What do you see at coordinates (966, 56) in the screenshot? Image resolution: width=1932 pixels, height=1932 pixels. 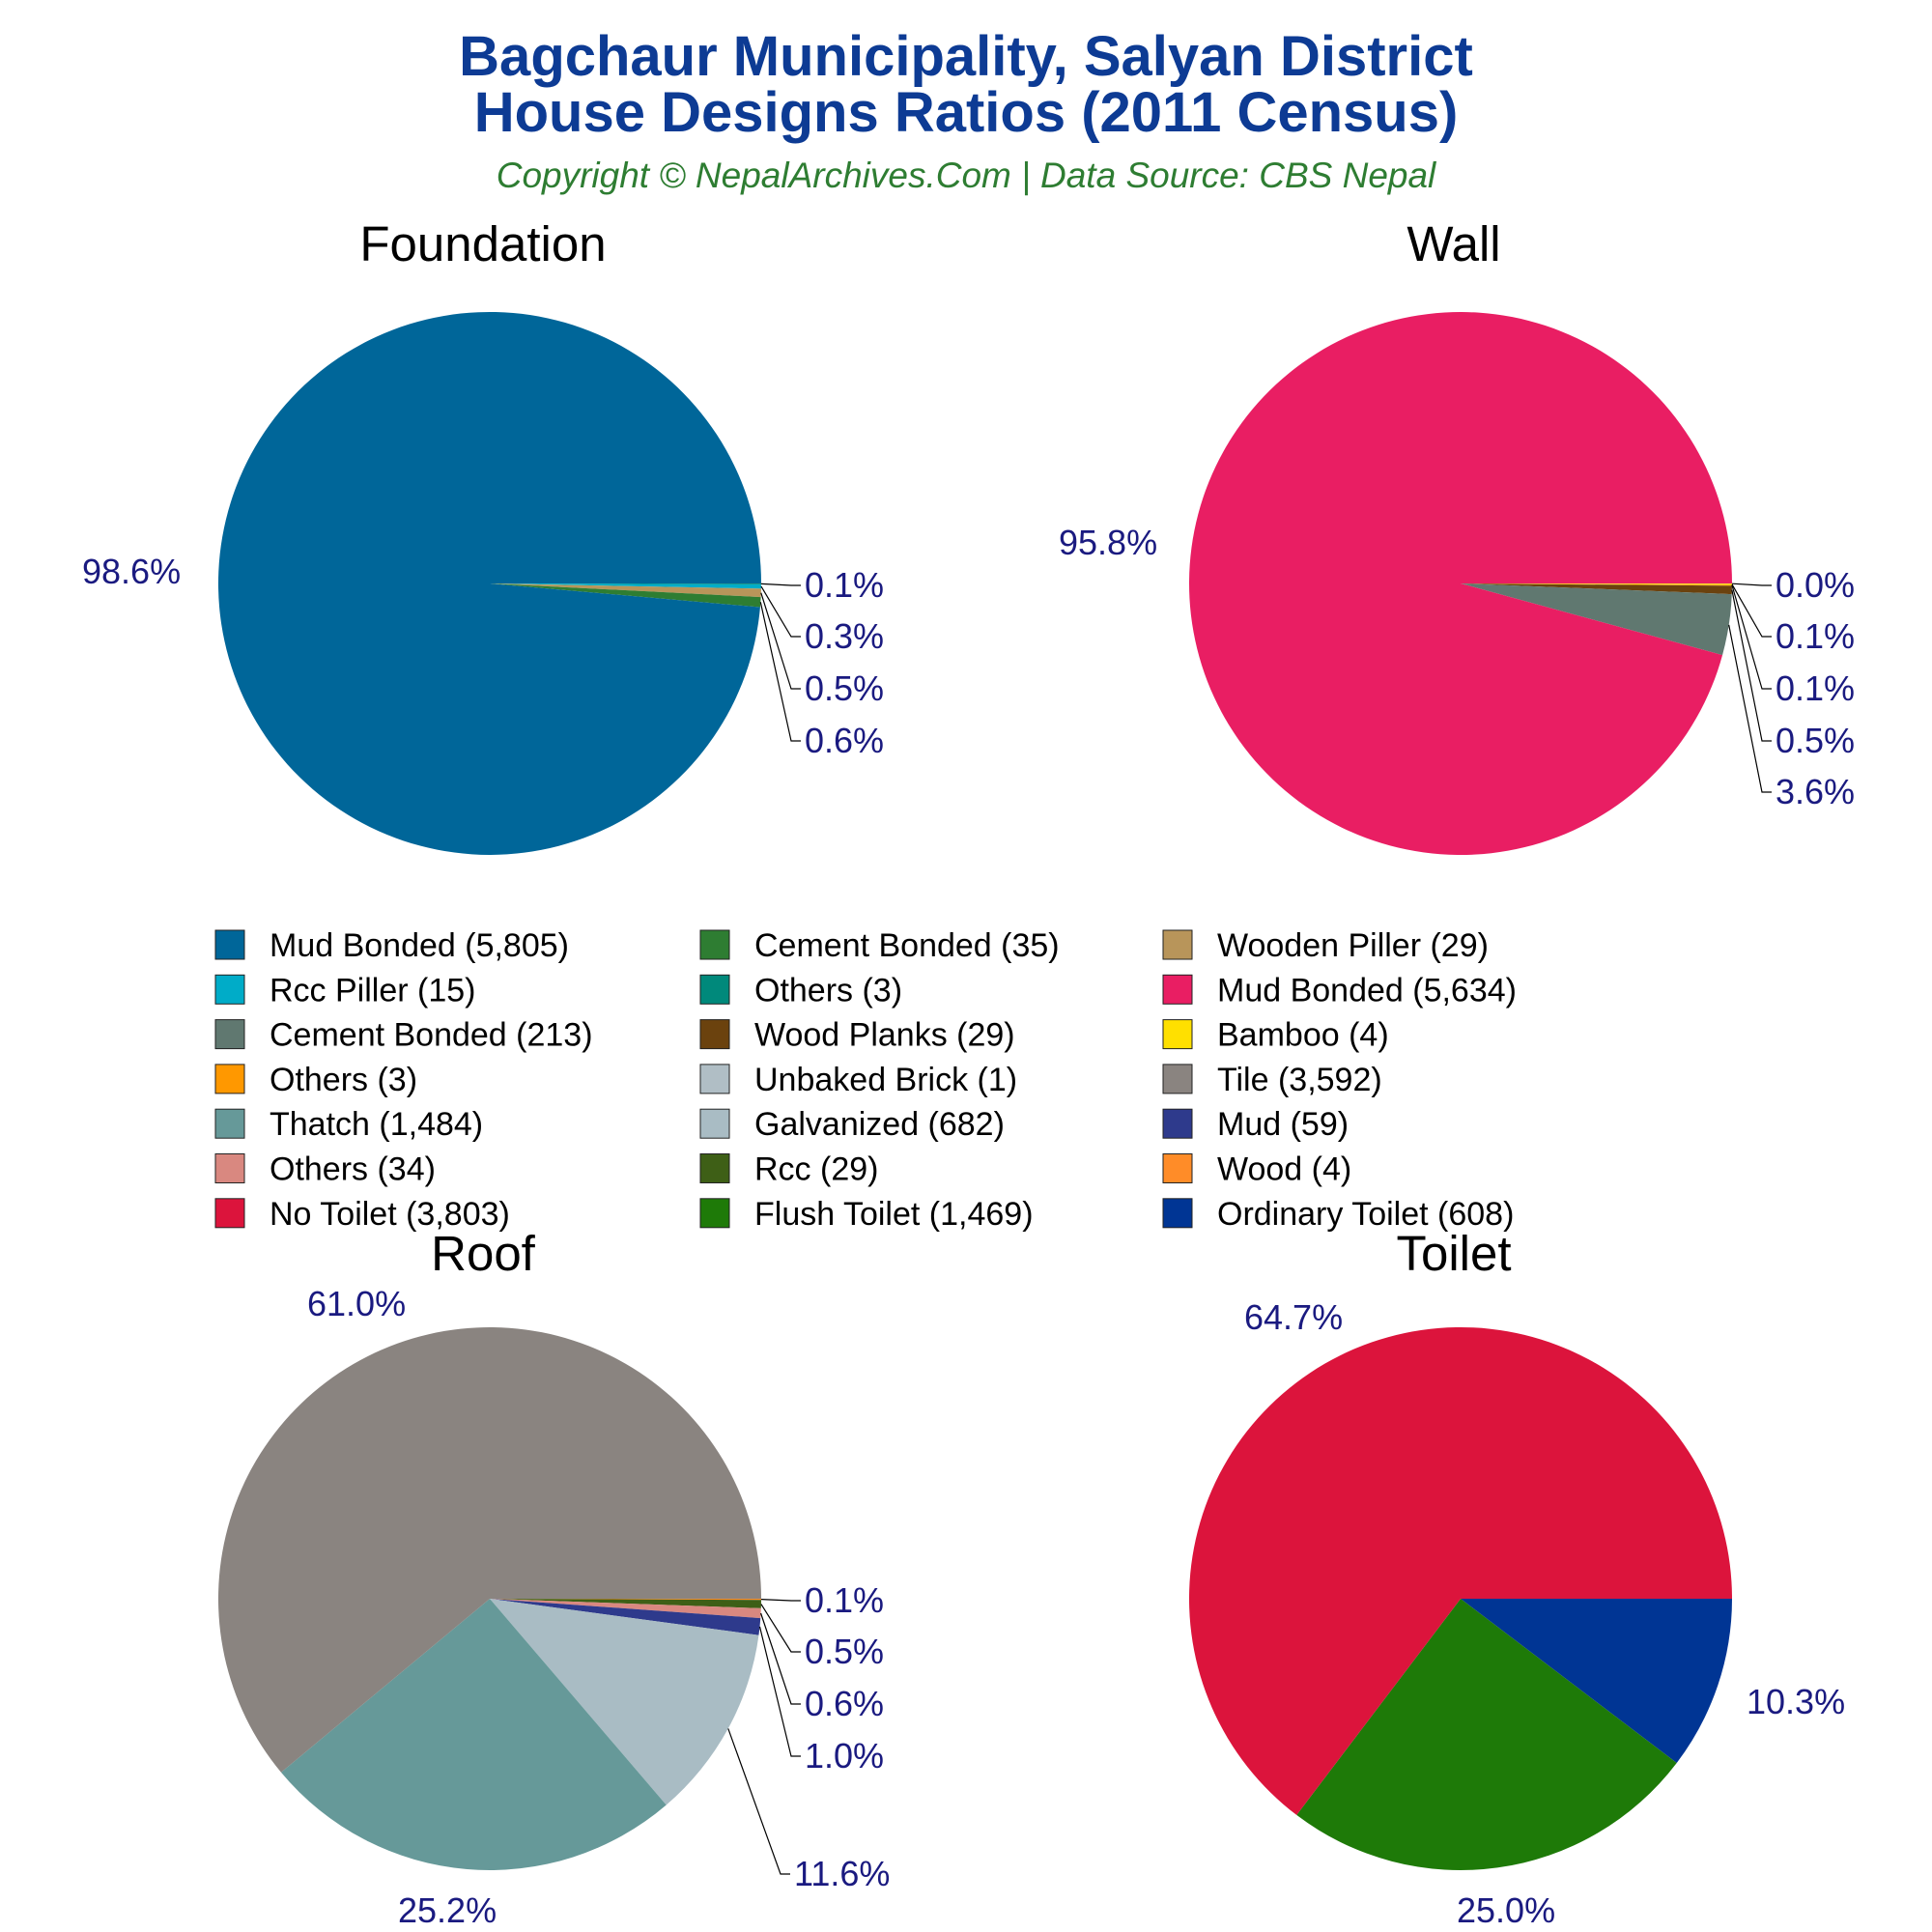 I see `chart-title-line1: Bagchaur Municipality, Salyan District` at bounding box center [966, 56].